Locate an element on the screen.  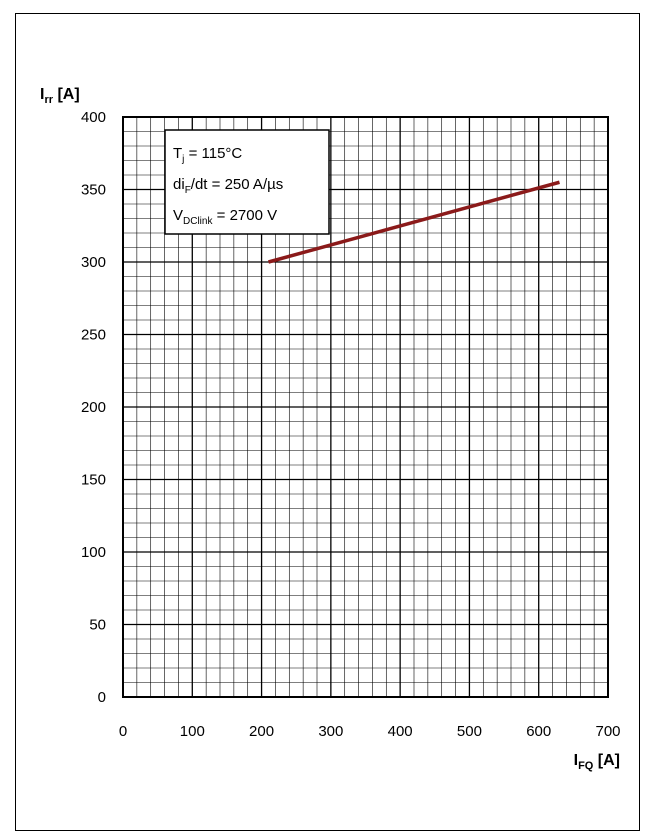
annotation-box is located at coordinates (247, 182).